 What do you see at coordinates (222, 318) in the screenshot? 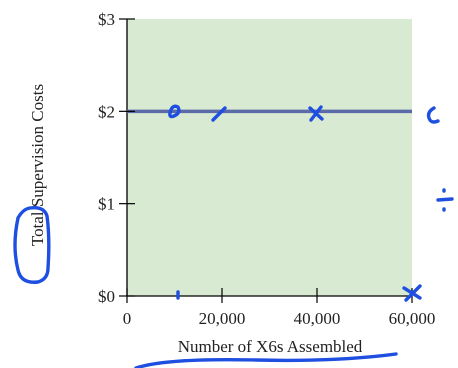
I see `x-tick-label: 20,000` at bounding box center [222, 318].